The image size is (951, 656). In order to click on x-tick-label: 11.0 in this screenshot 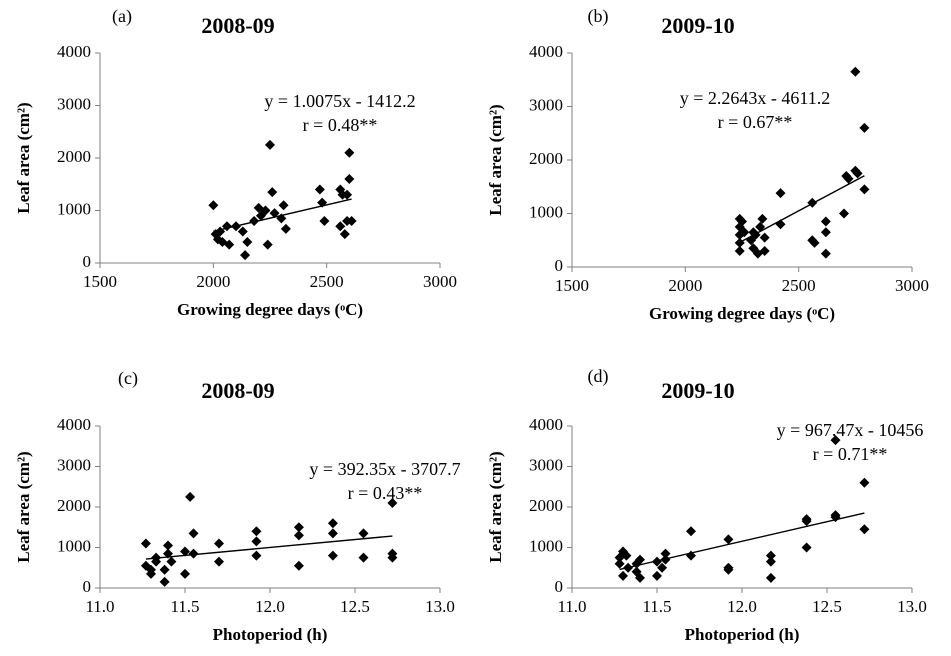, I will do `click(571, 606)`.